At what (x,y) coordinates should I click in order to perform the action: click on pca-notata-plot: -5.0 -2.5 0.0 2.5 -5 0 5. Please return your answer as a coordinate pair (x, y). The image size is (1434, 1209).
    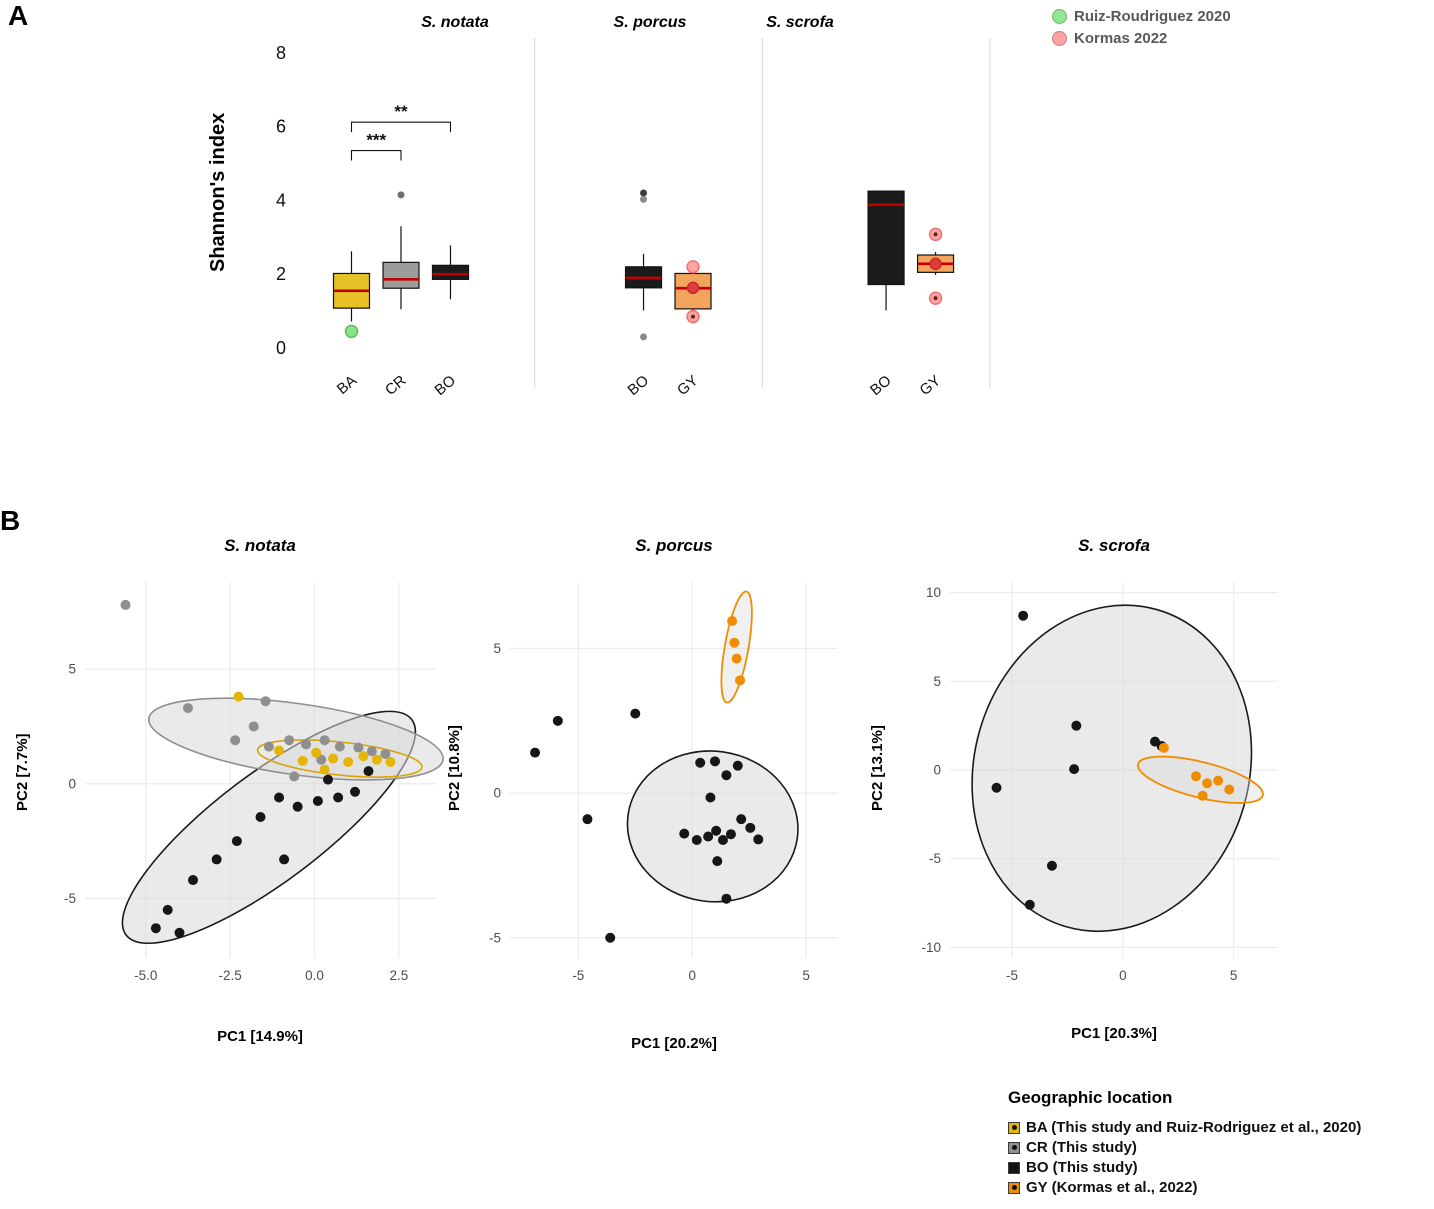
    Looking at the image, I should click on (254, 782).